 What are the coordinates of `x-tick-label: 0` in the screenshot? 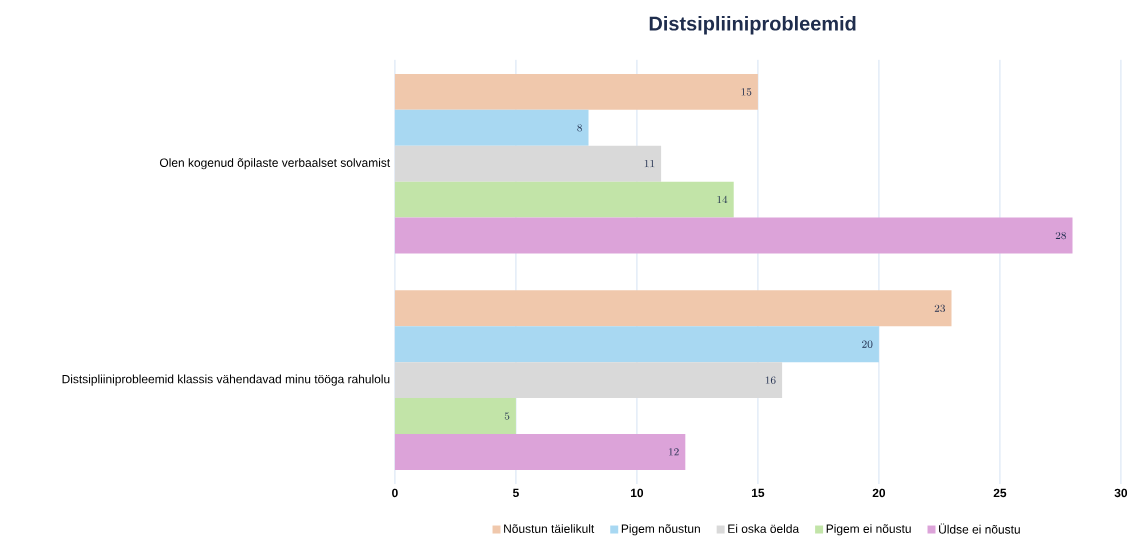 It's located at (395, 493).